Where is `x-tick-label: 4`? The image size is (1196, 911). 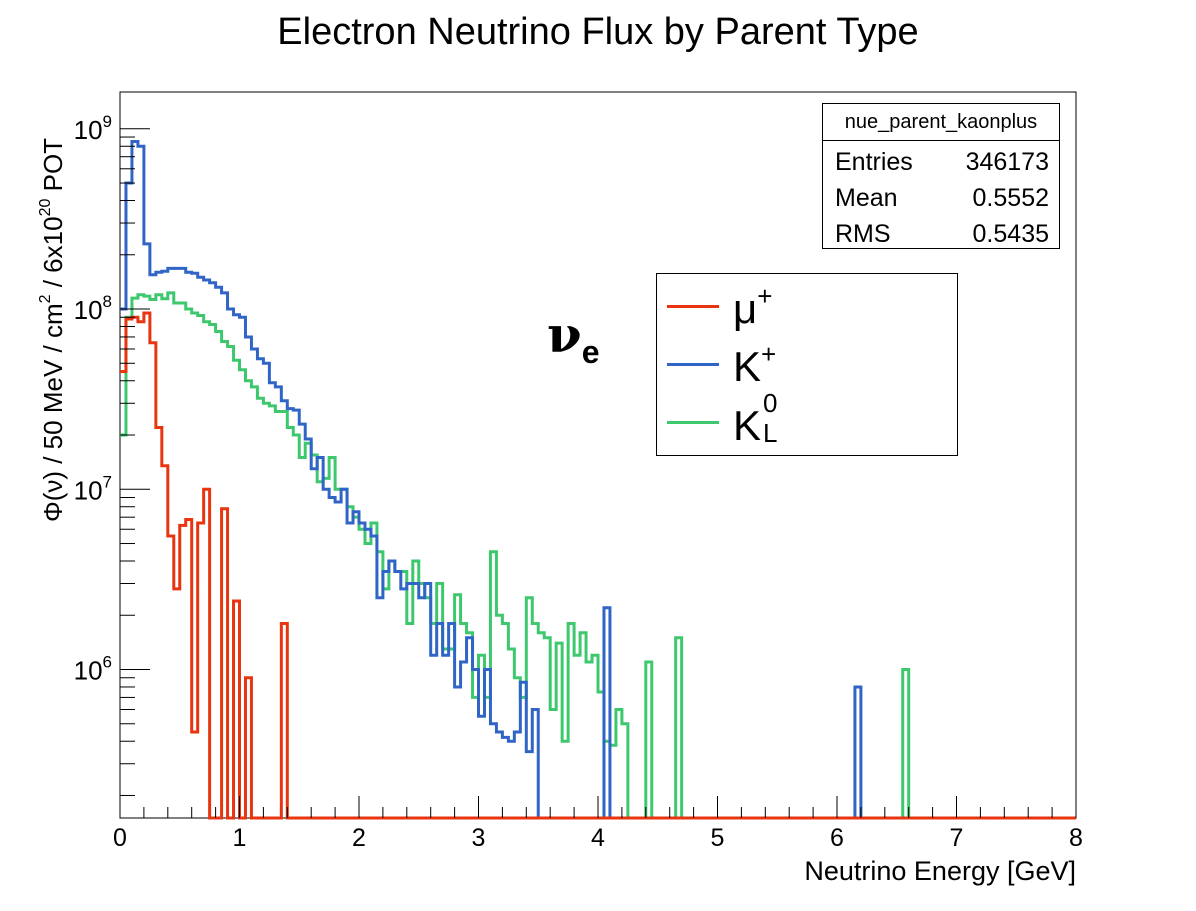
x-tick-label: 4 is located at coordinates (598, 838).